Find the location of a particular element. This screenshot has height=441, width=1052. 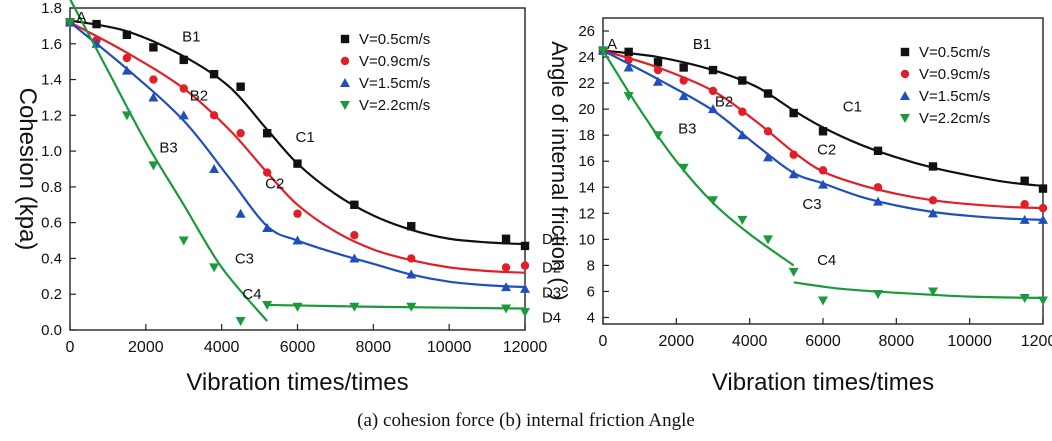

y-tick-label: 24 is located at coordinates (586, 57).